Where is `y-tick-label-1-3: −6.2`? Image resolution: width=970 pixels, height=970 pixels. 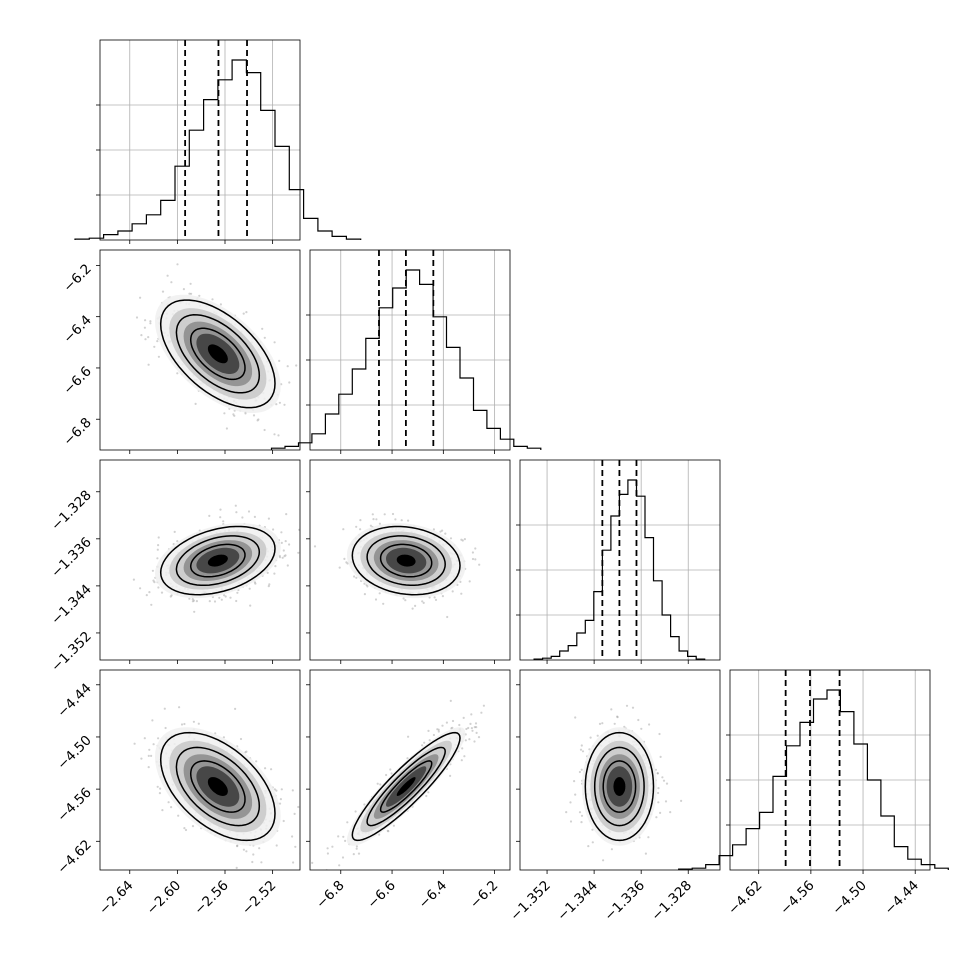 y-tick-label-1-3: −6.2 is located at coordinates (77, 278).